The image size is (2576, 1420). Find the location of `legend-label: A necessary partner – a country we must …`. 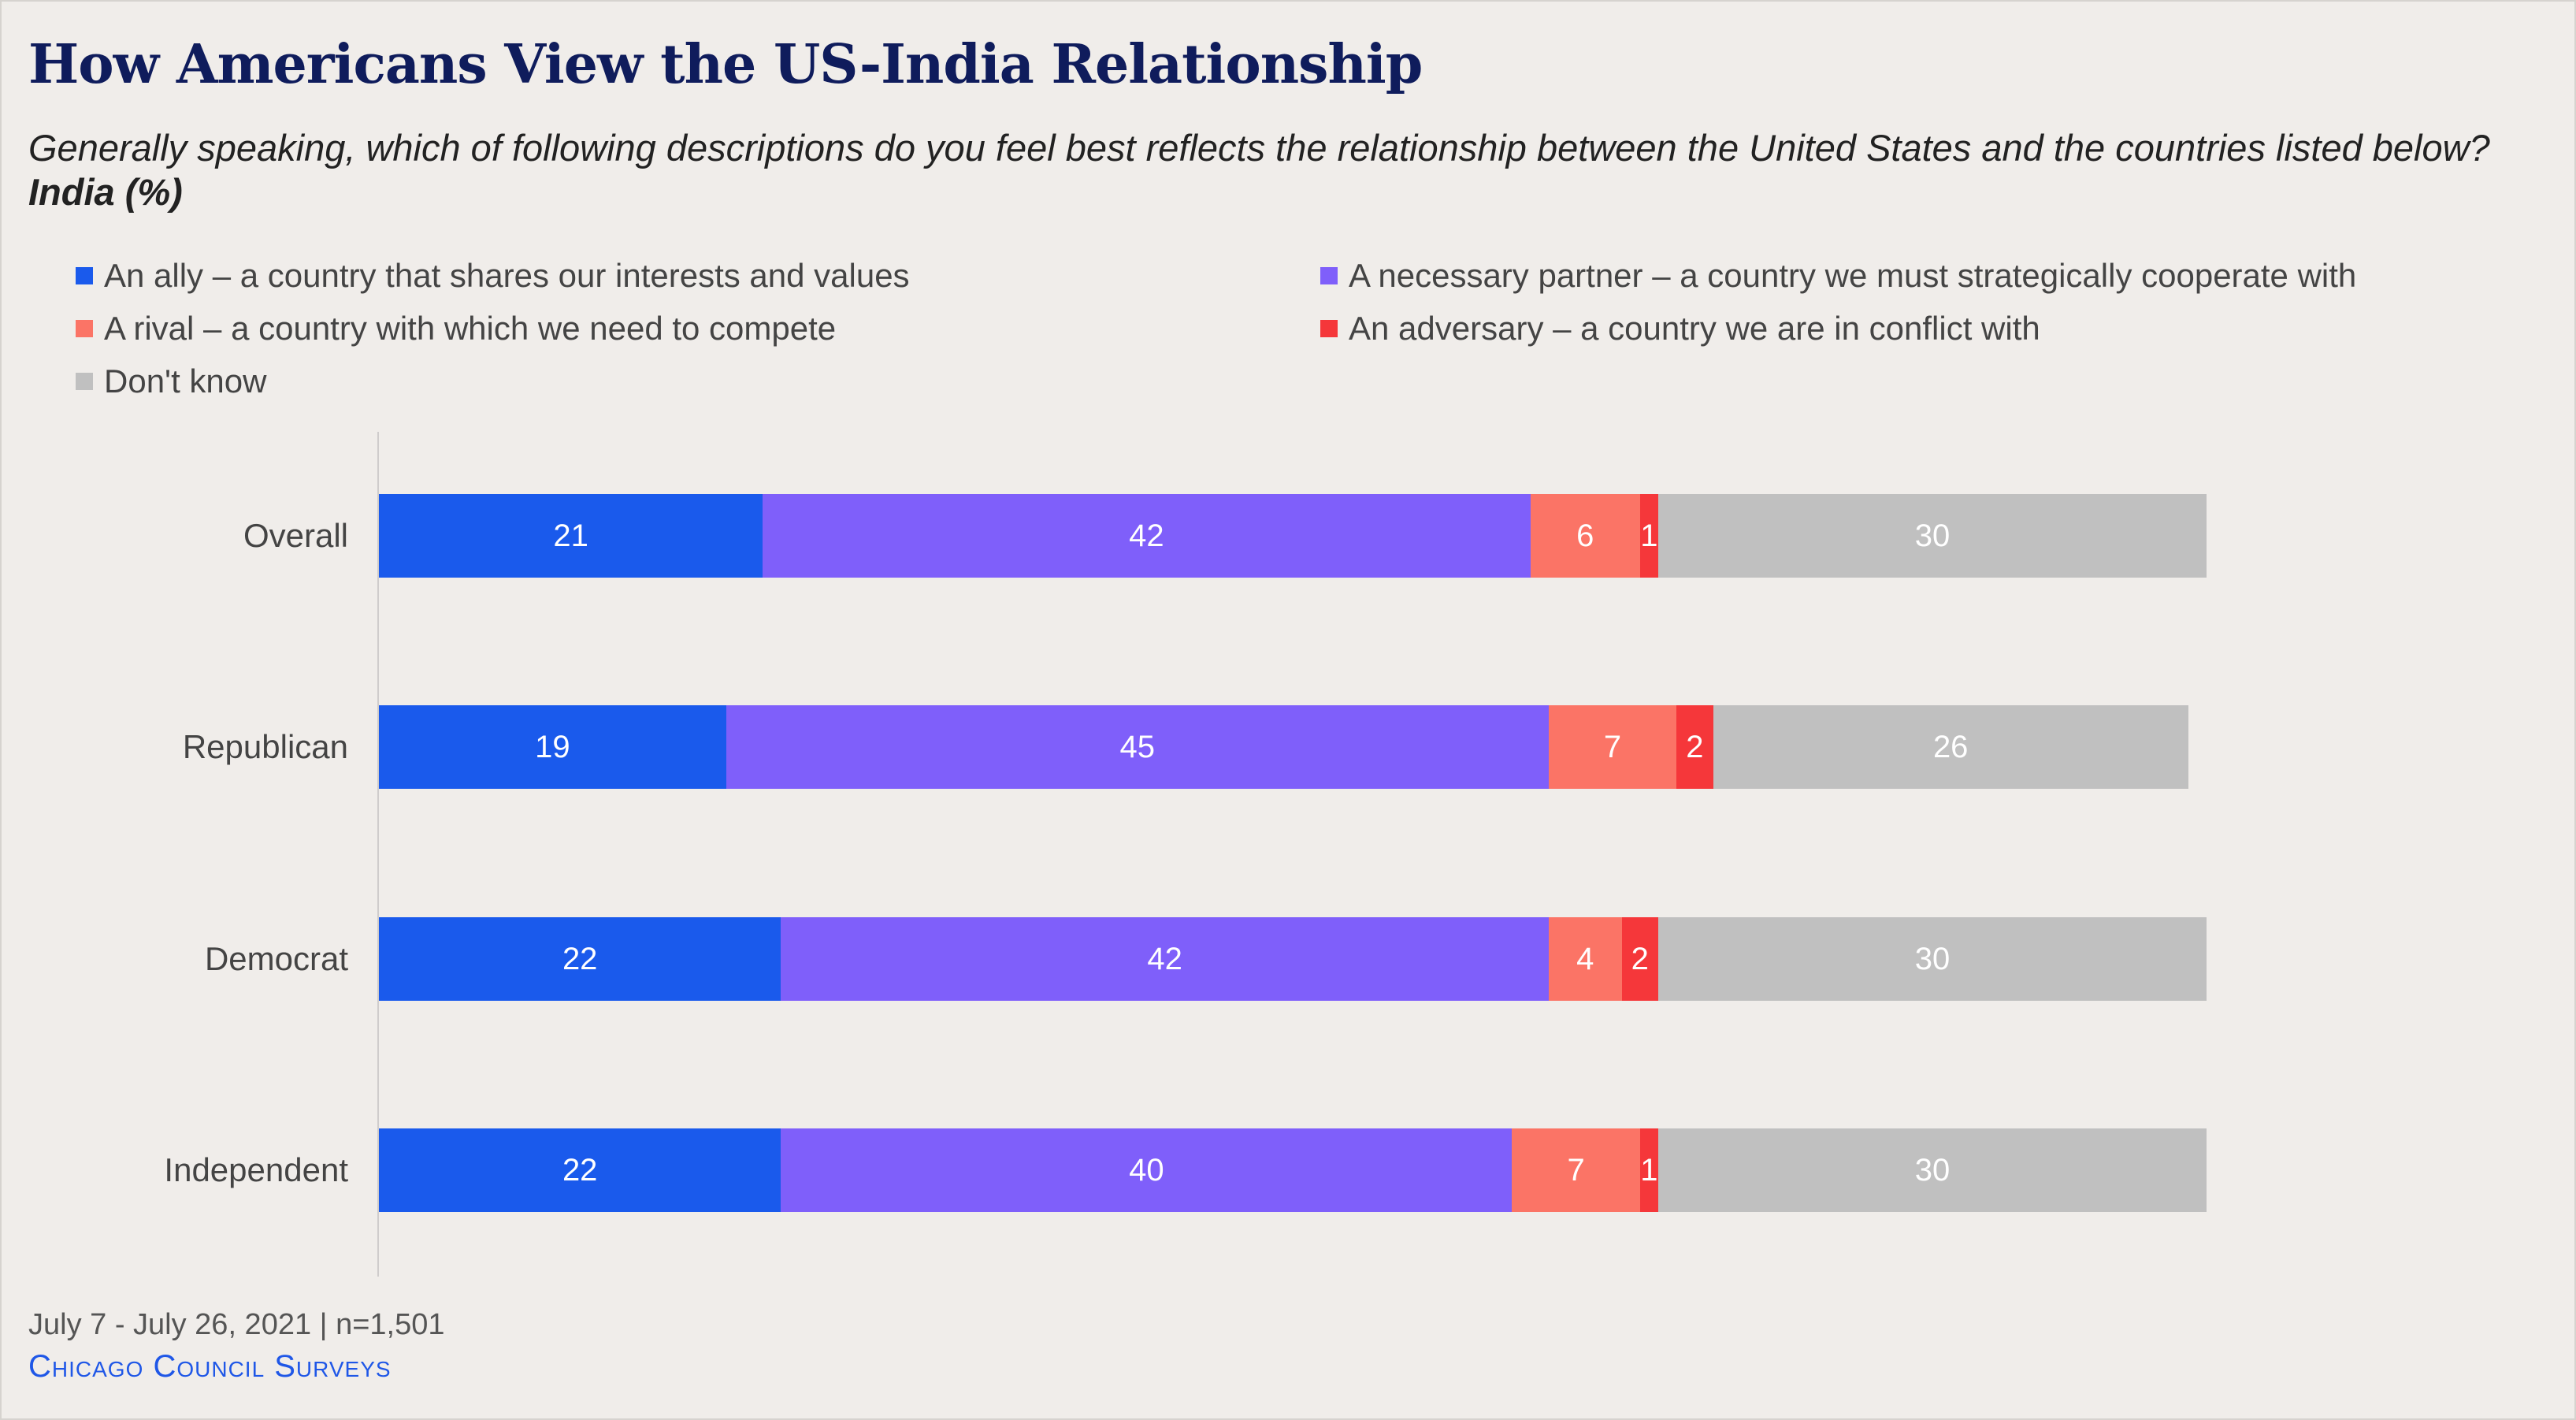

legend-label: A necessary partner – a country we must … is located at coordinates (1853, 276).